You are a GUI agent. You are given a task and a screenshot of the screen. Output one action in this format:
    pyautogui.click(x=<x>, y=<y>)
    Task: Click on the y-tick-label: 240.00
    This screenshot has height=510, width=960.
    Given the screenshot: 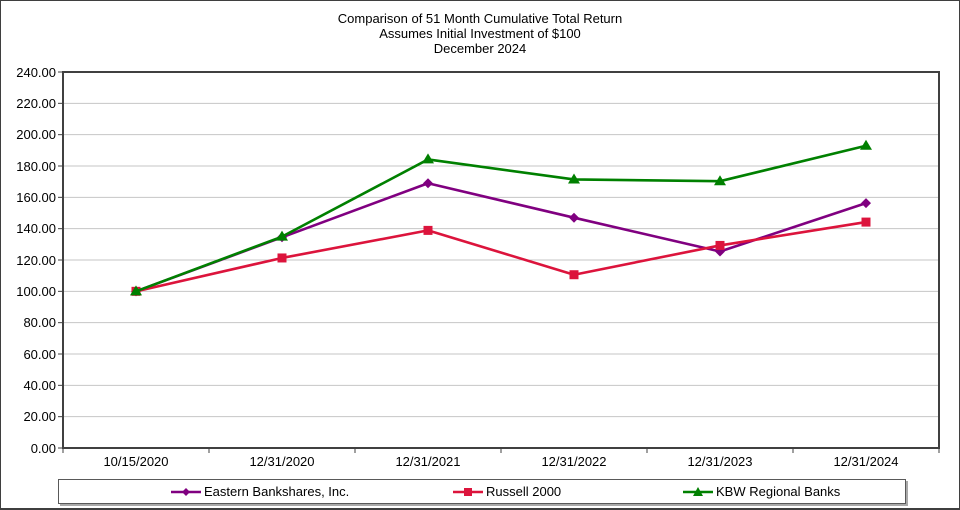 What is the action you would take?
    pyautogui.click(x=36, y=72)
    